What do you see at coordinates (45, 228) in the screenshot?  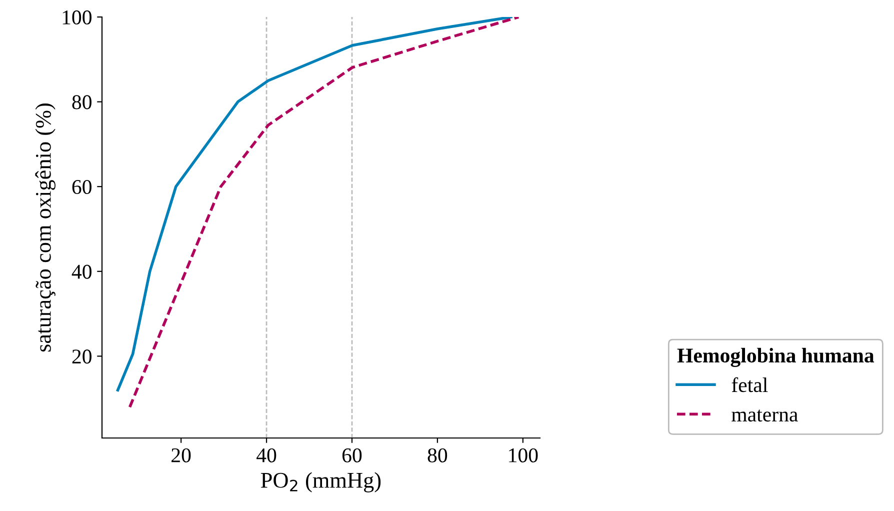 I see `y-axis-title: saturação com oxigênio (%)` at bounding box center [45, 228].